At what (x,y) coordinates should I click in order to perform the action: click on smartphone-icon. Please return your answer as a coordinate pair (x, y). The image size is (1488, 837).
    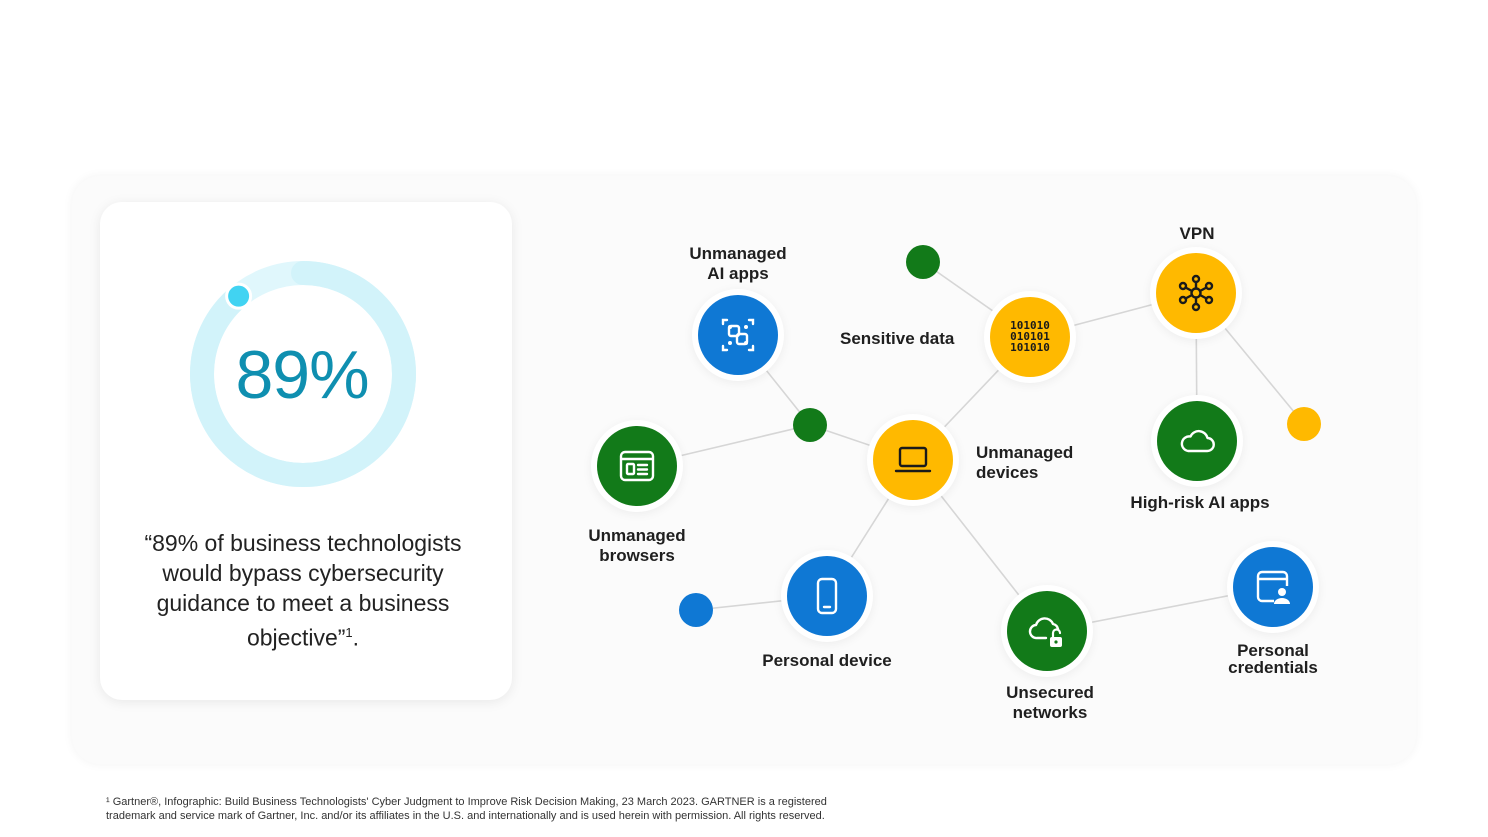
    Looking at the image, I should click on (827, 596).